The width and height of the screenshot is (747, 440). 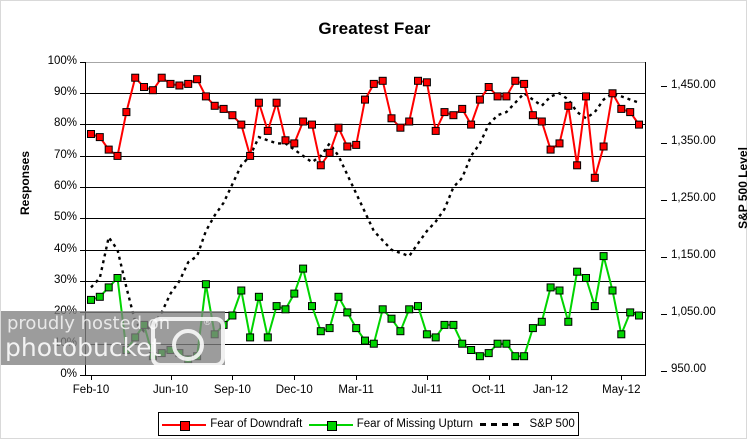 I want to click on xtick-label-sep-10: Sep-10, so click(x=232, y=390).